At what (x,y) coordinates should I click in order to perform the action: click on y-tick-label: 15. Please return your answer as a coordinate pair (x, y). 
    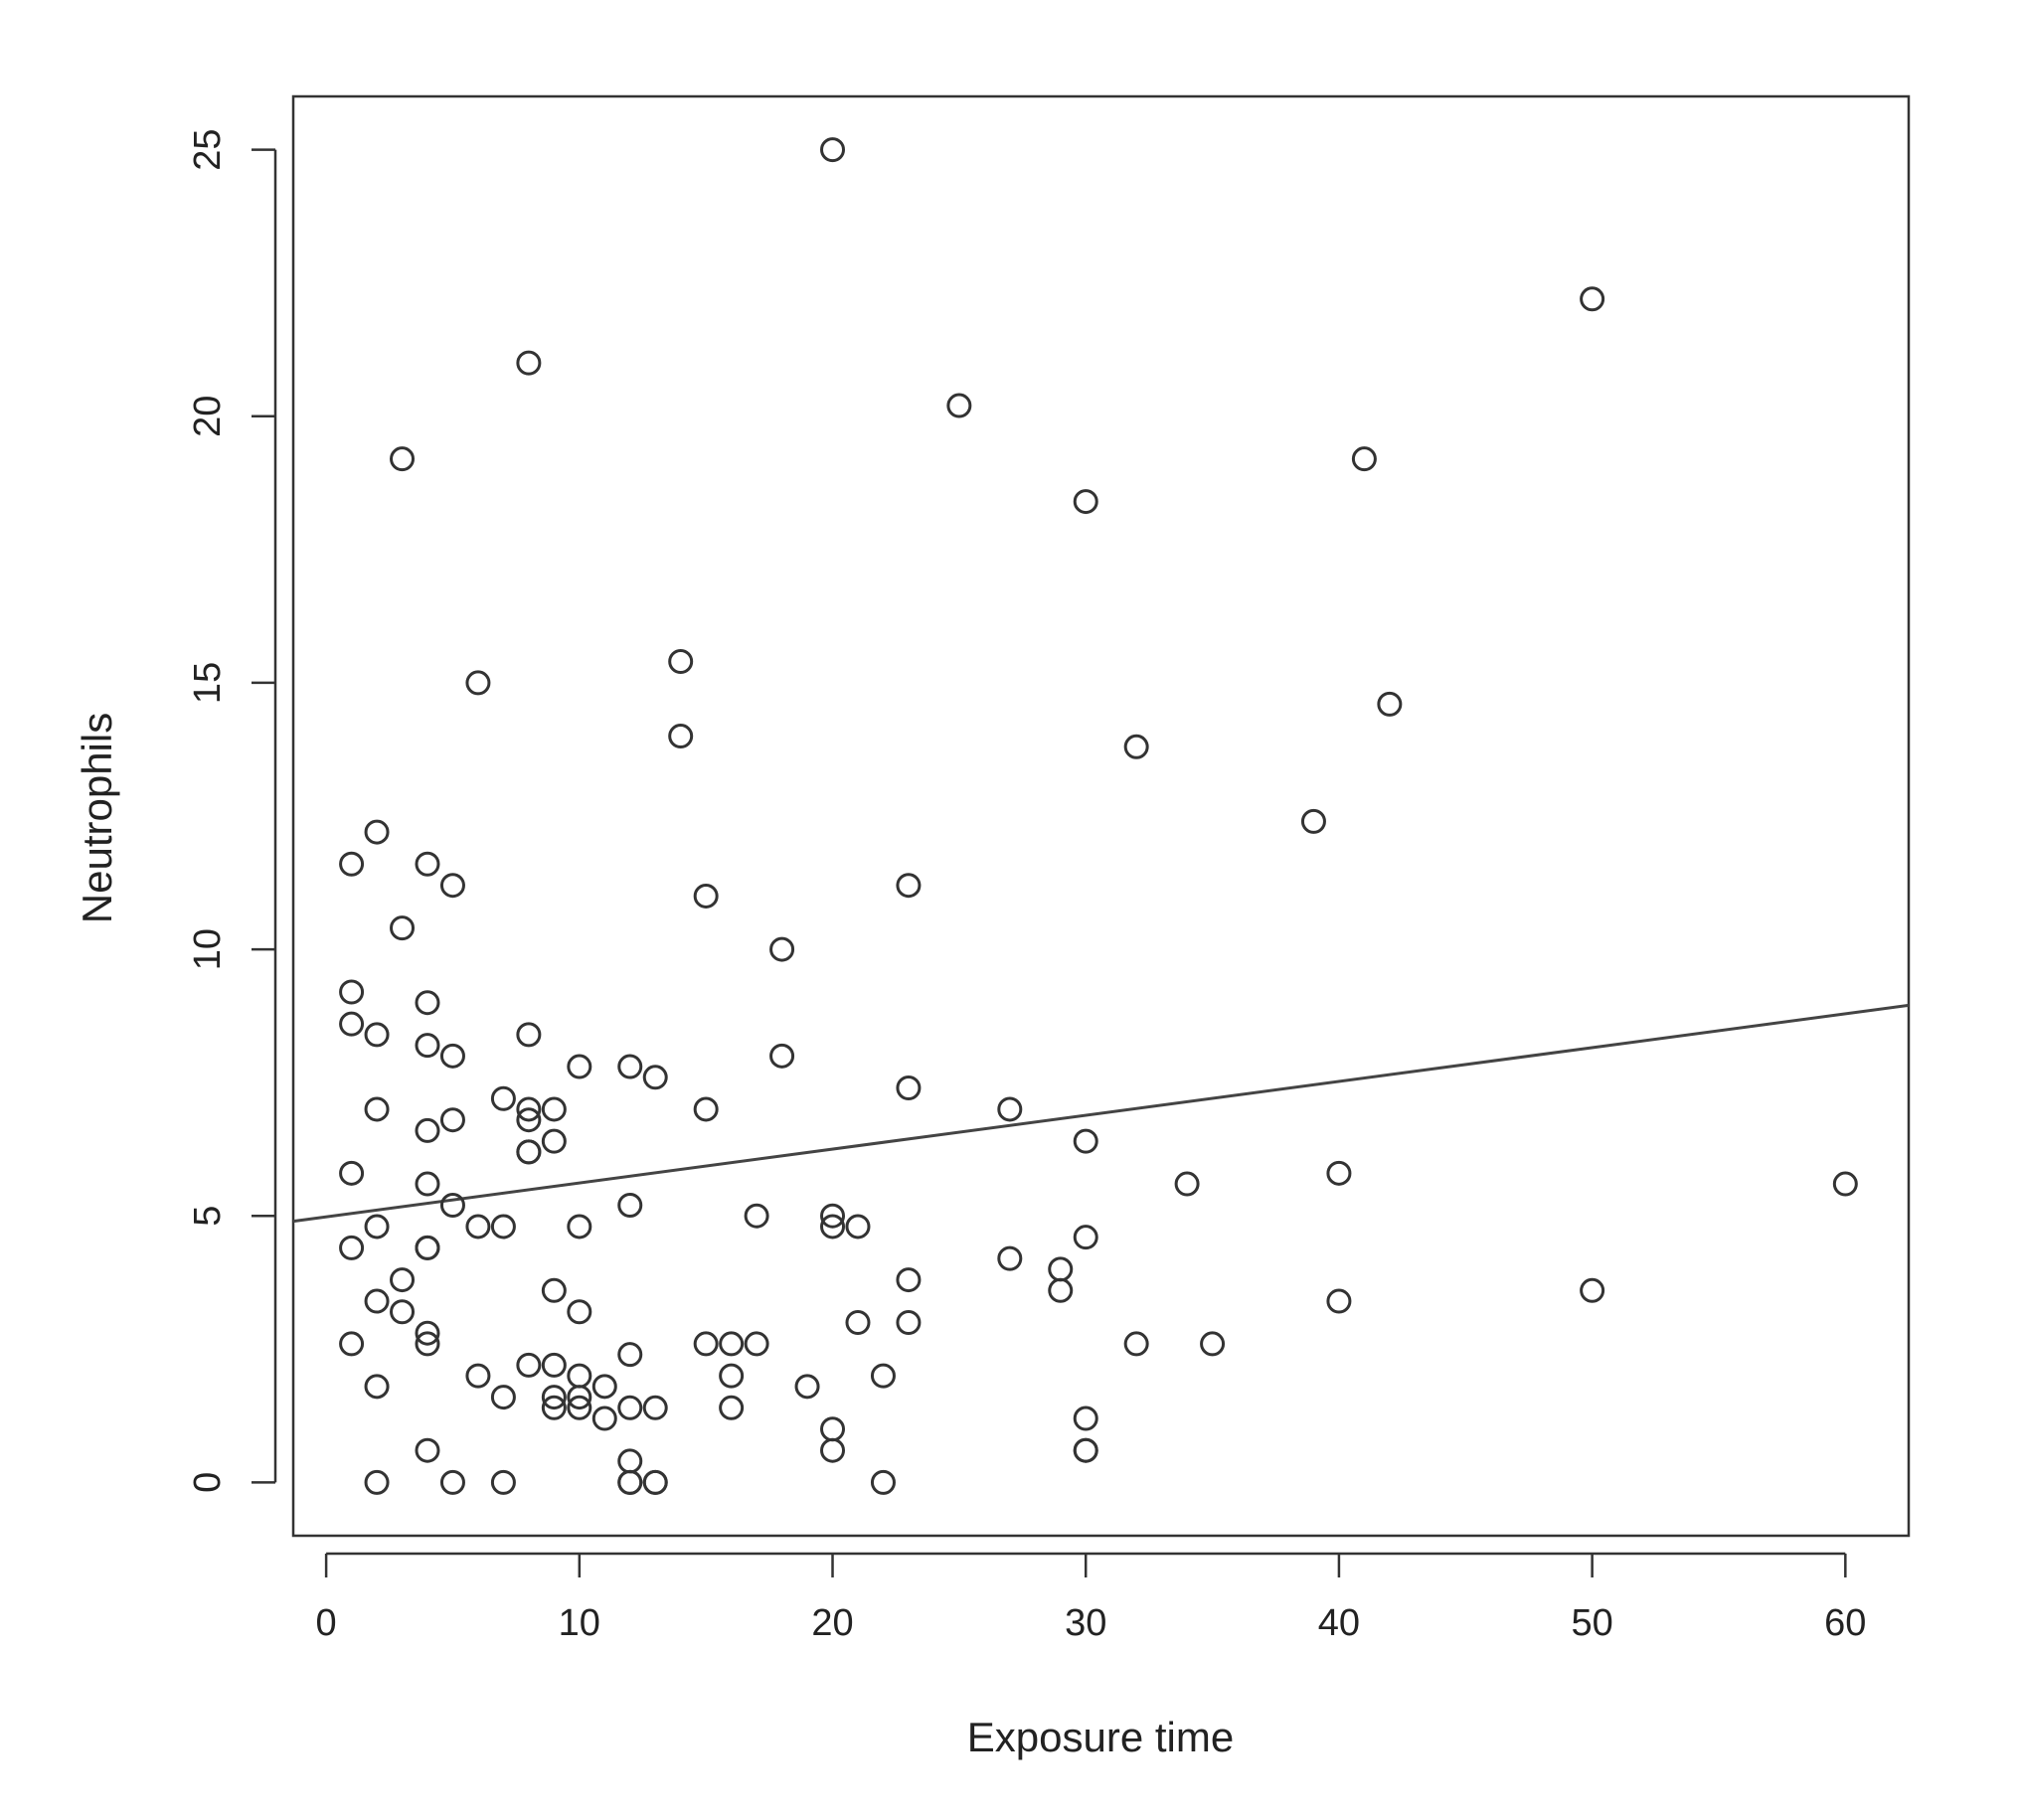
    Looking at the image, I should click on (208, 683).